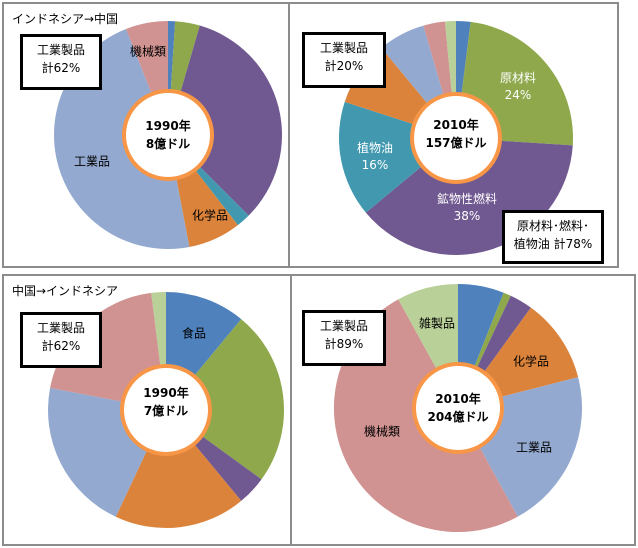 This screenshot has height=548, width=638. I want to click on center-label-3: 1990年 7億ドル, so click(166, 402).